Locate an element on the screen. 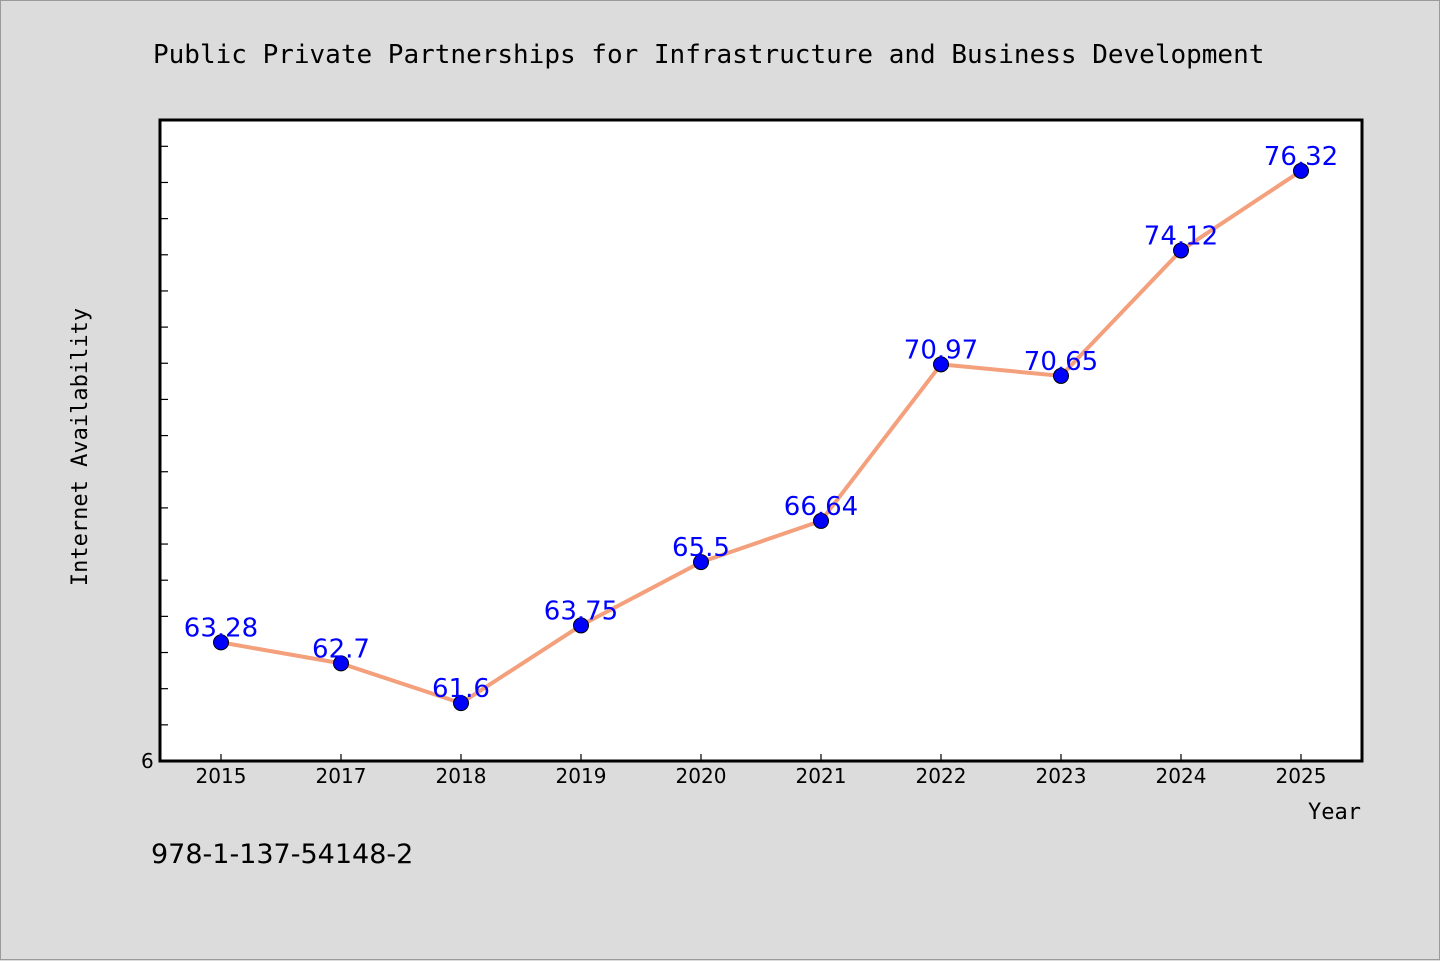 The width and height of the screenshot is (1440, 961). data-label: 65.5 is located at coordinates (701, 548).